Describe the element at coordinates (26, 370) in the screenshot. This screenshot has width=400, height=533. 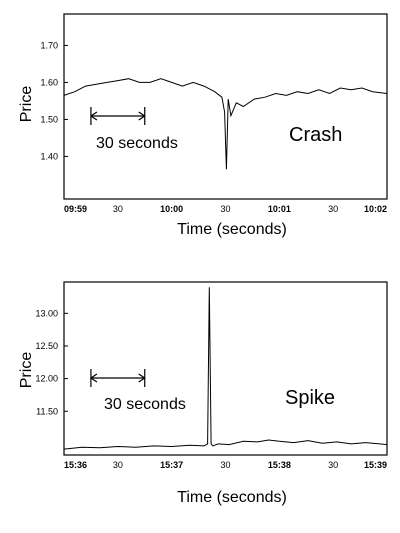
I see `spike-y-axis-title: Price` at that location.